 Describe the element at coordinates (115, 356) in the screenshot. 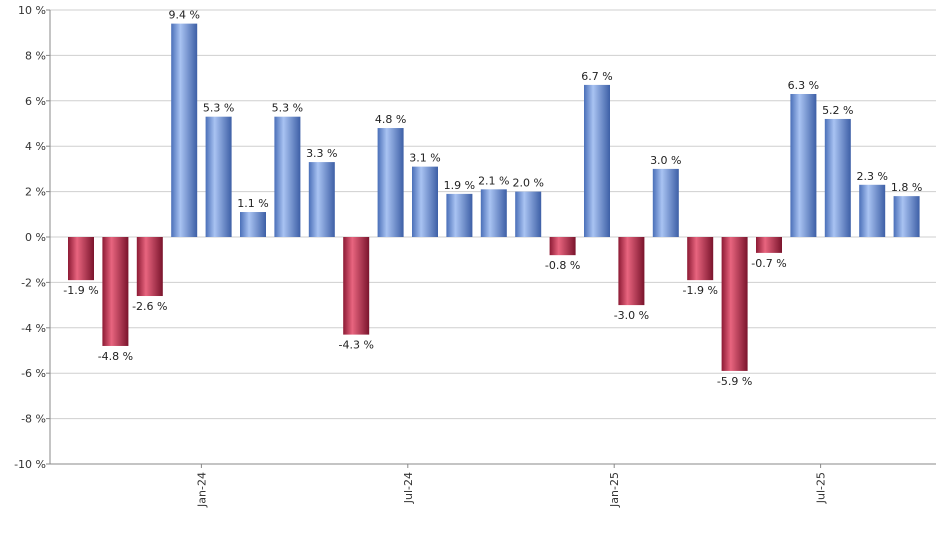

I see `bar-value-label: -4.8 %` at that location.